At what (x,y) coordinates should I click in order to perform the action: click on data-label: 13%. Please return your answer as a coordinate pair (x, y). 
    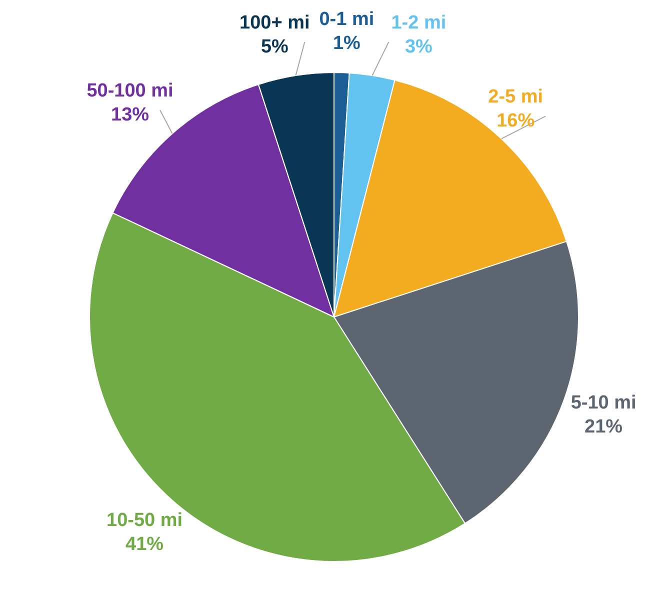
    Looking at the image, I should click on (130, 115).